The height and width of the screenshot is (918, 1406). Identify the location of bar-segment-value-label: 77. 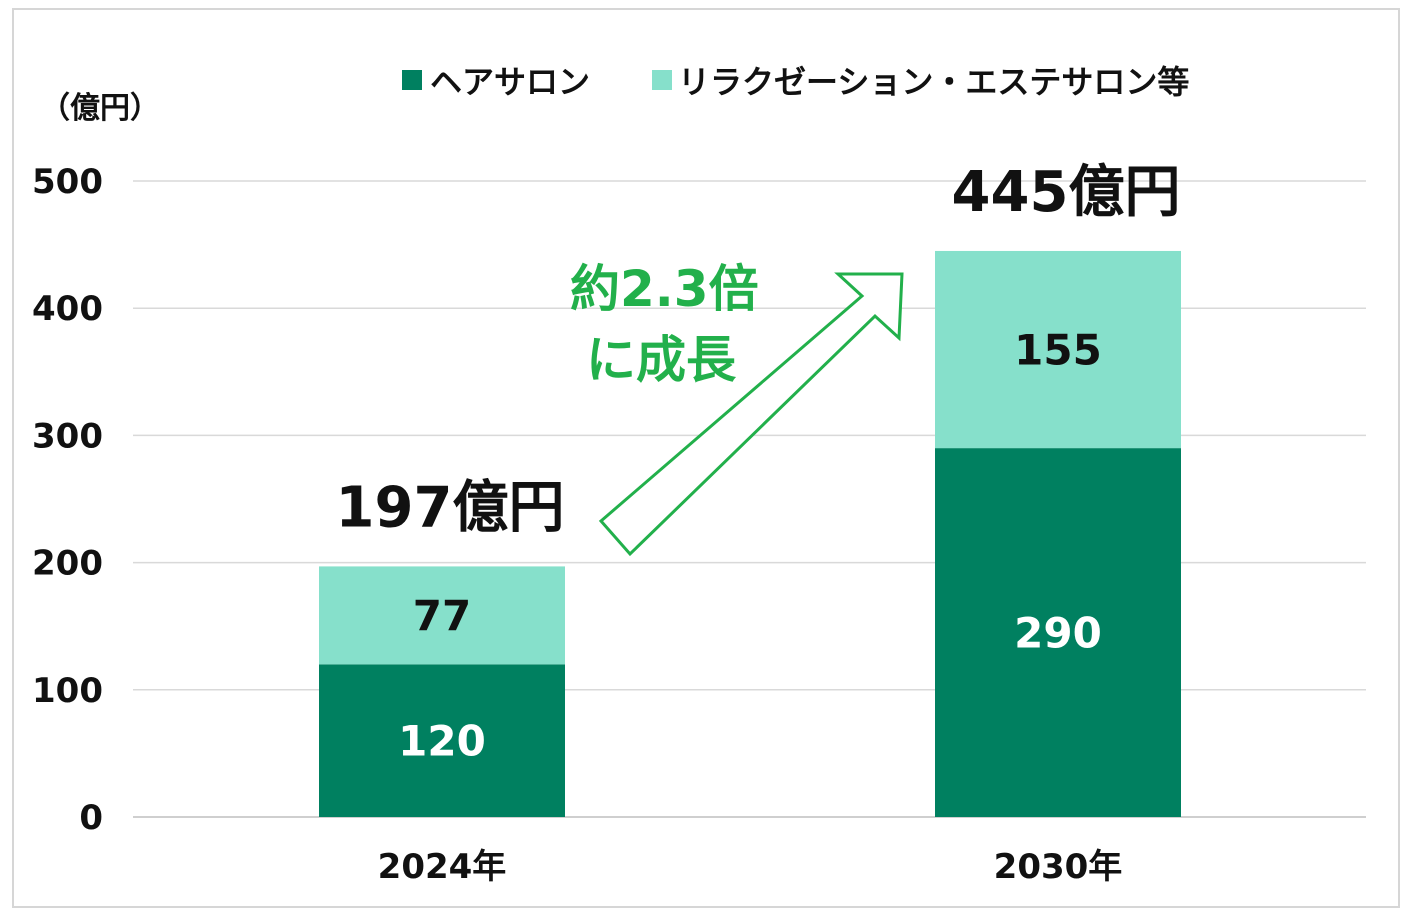
(442, 615).